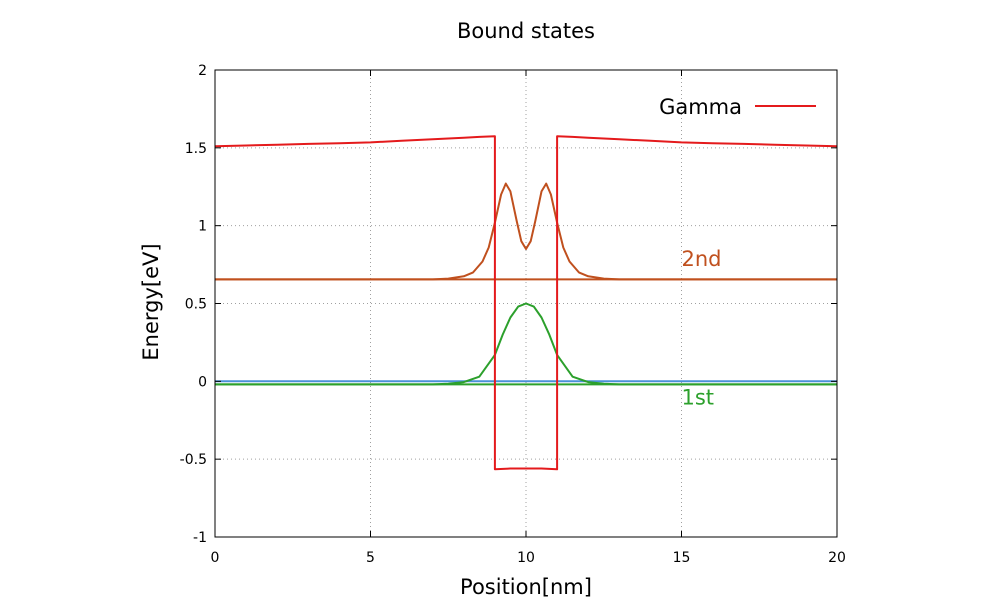 This screenshot has height=600, width=1000. What do you see at coordinates (837, 558) in the screenshot?
I see `x-tick-label: 20` at bounding box center [837, 558].